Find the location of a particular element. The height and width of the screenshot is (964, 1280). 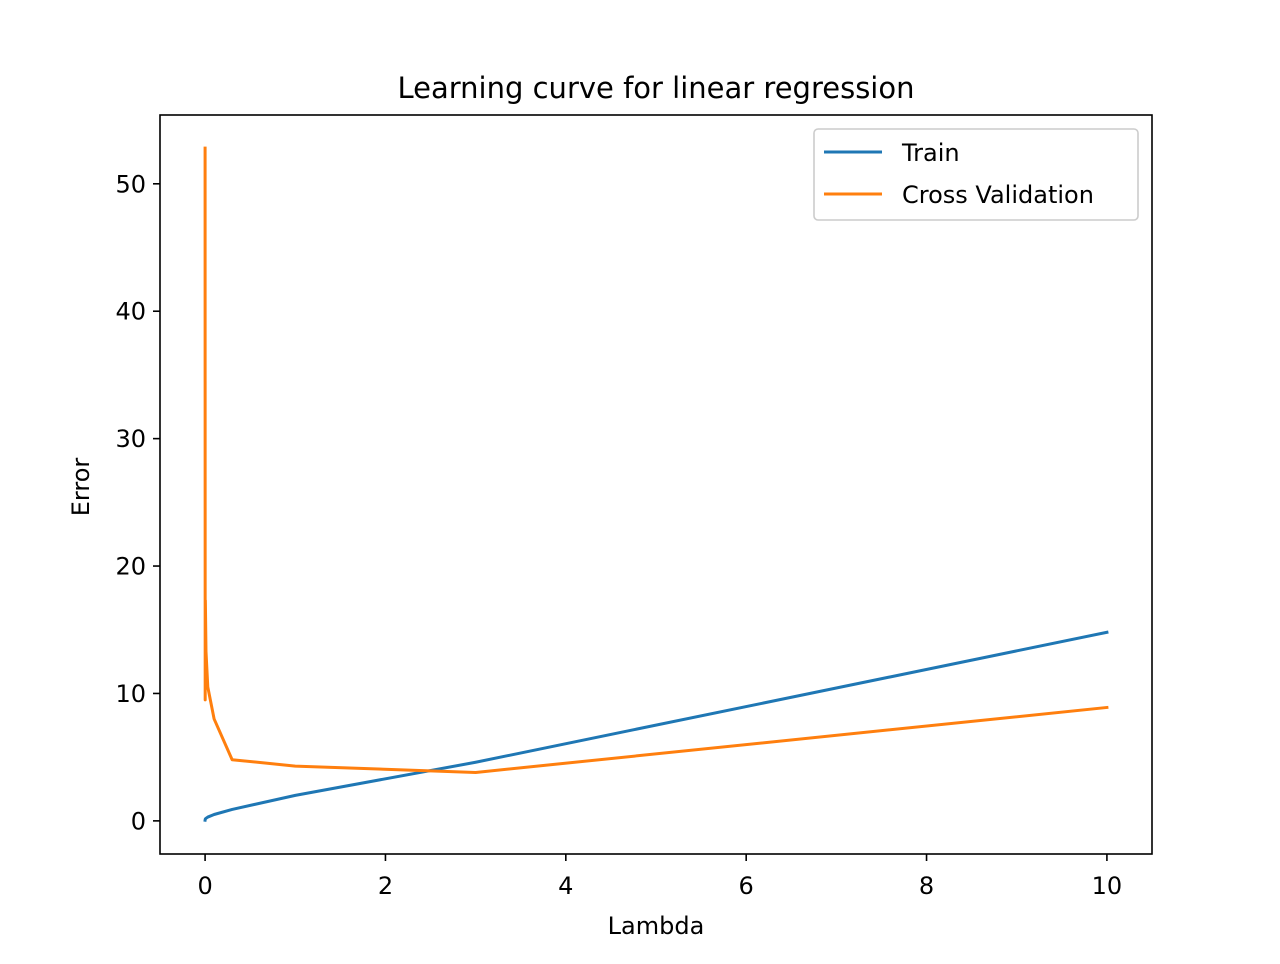

x-tick-label: 2 is located at coordinates (385, 886).